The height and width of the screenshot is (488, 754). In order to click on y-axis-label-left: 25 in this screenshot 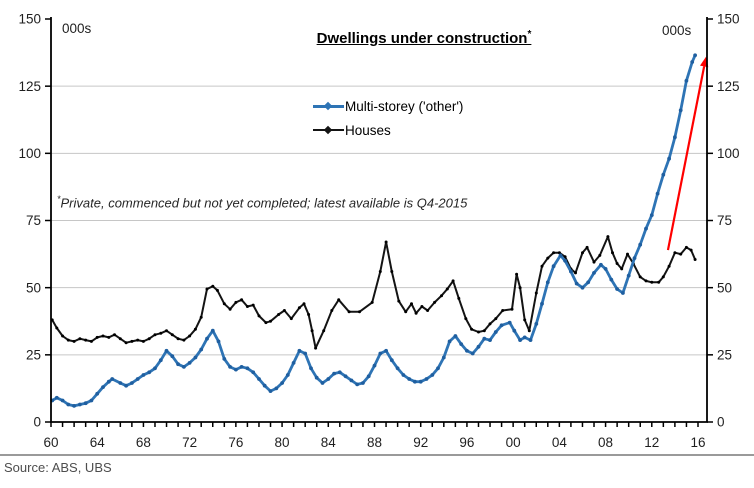, I will do `click(33, 355)`.